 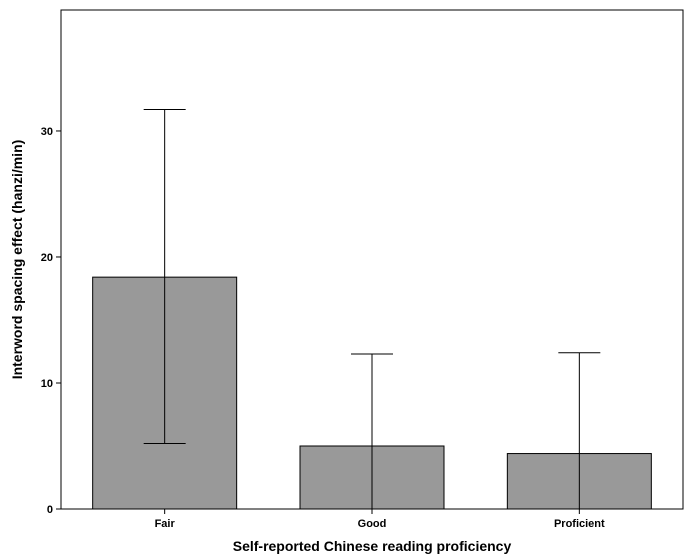 I want to click on y-tick-label-10: 10, so click(x=47, y=384).